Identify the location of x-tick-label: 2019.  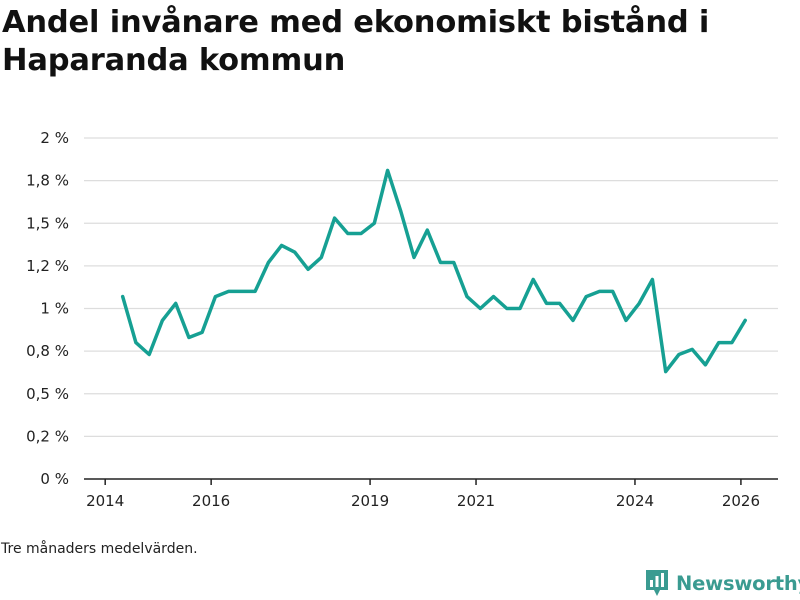
(370, 501).